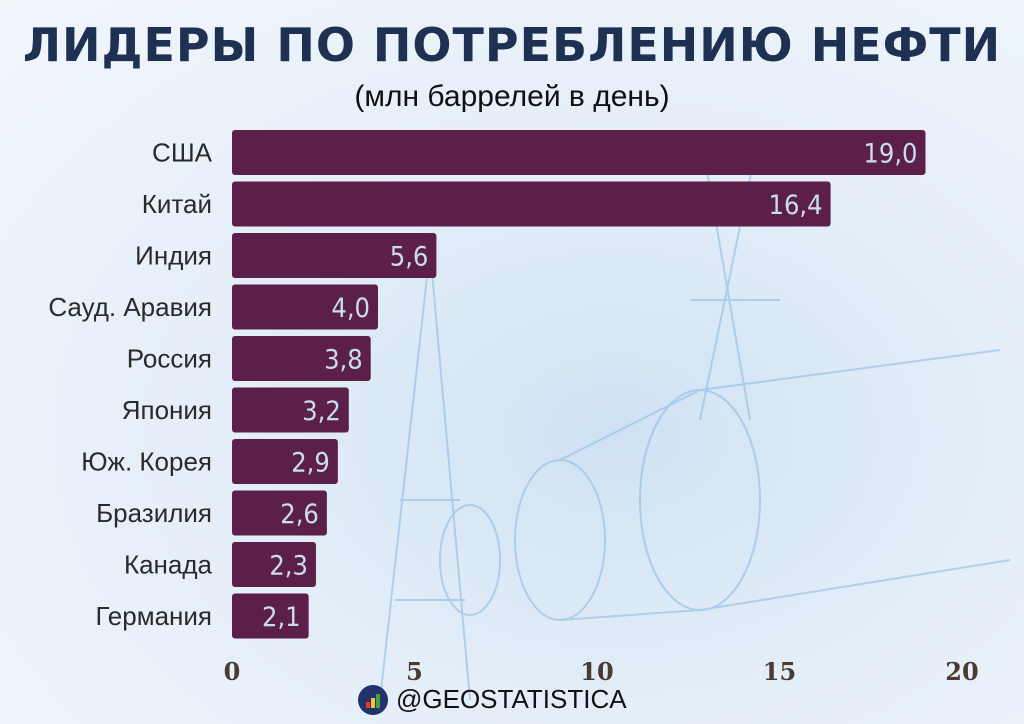 Image resolution: width=1024 pixels, height=724 pixels. I want to click on value-label: 5,6, so click(409, 257).